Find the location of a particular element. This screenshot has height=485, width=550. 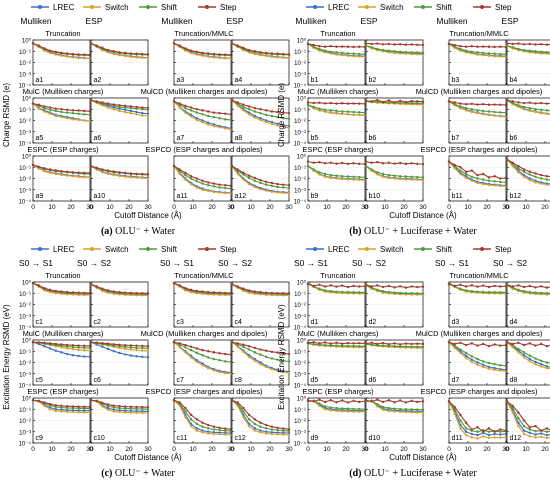

panel-label: c10 is located at coordinates (99, 438).